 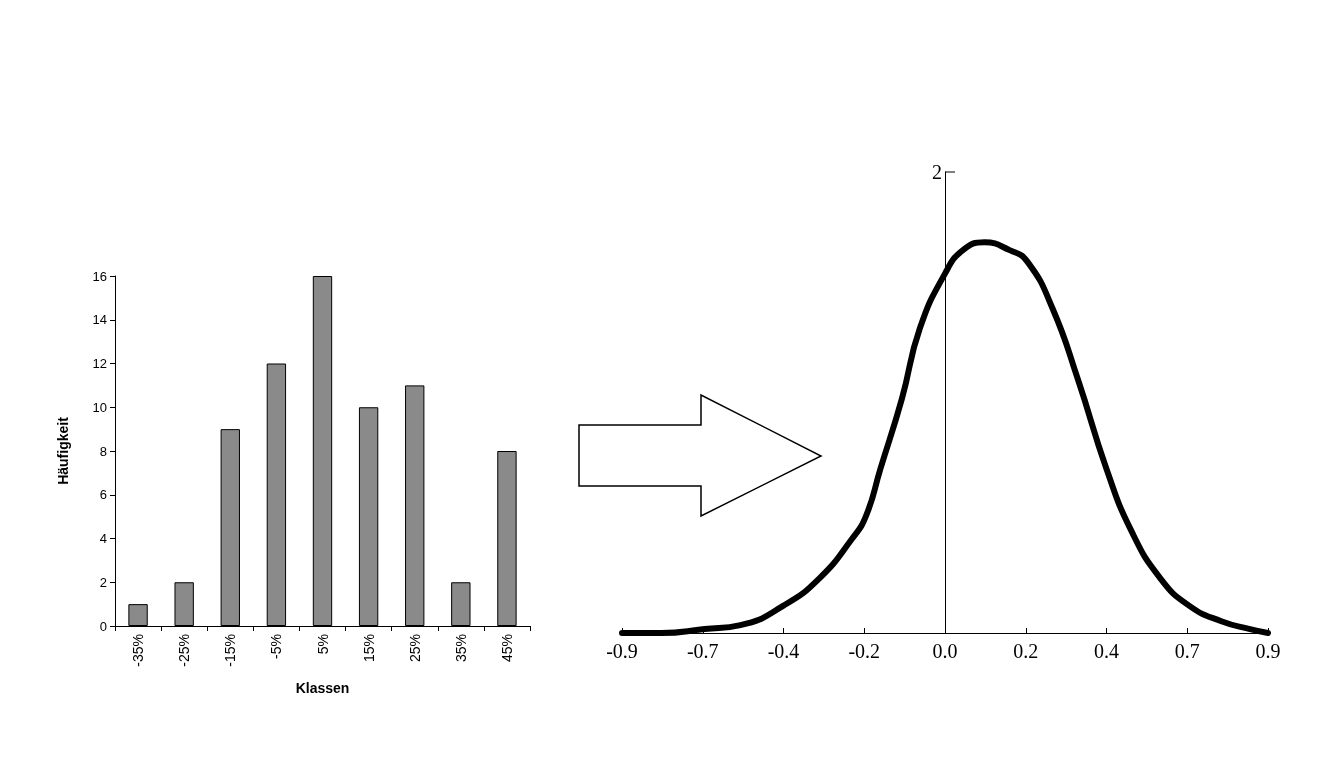 I want to click on x-tick-label: 0.0, so click(x=945, y=651).